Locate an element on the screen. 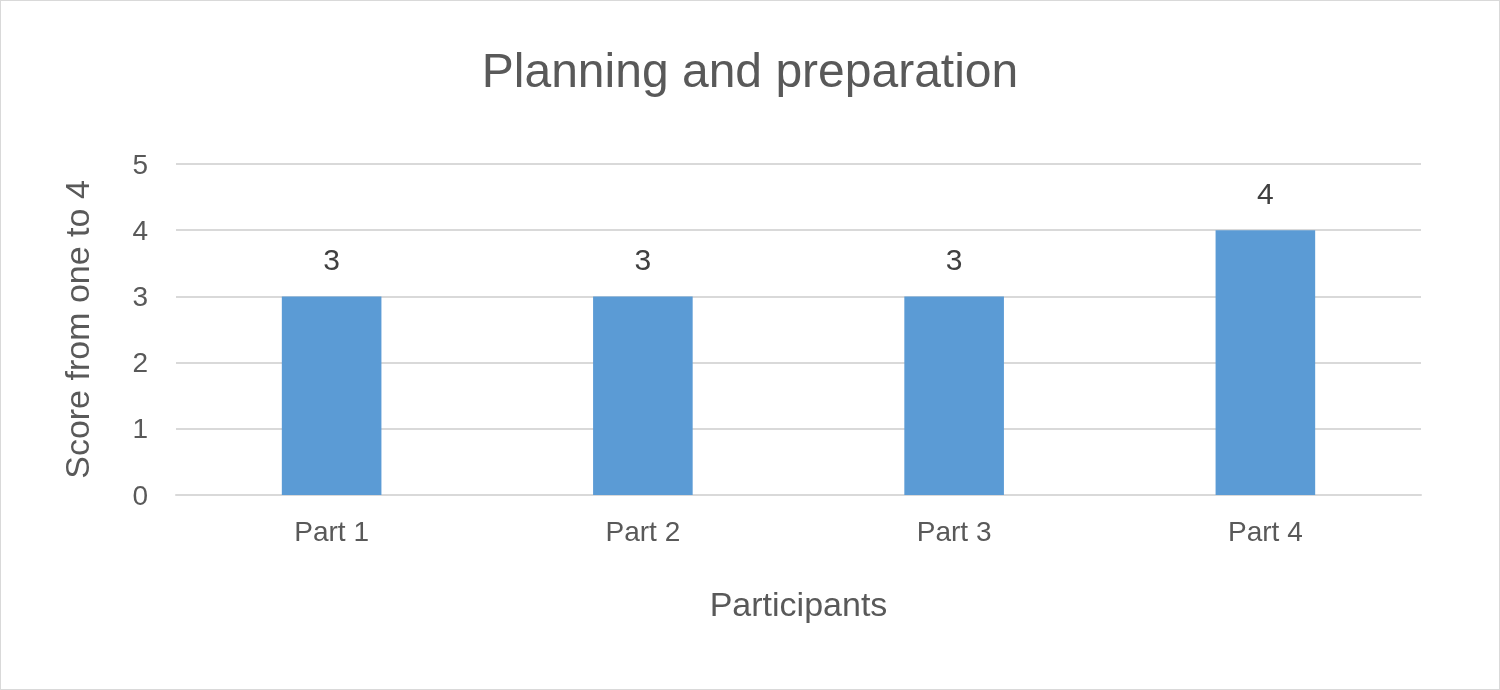  x-tick-label: Part 1 is located at coordinates (331, 531).